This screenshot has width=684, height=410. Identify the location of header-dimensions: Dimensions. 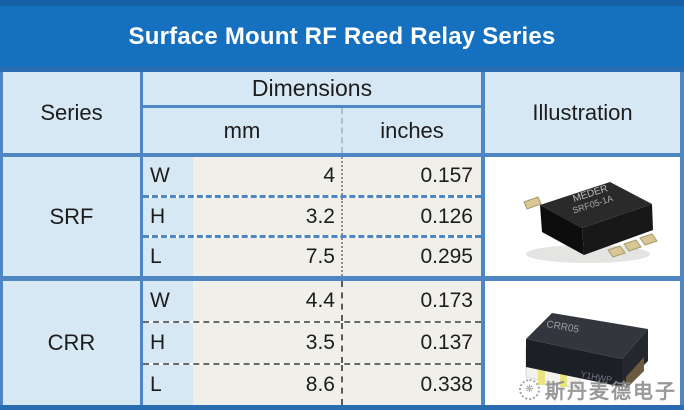
(312, 90).